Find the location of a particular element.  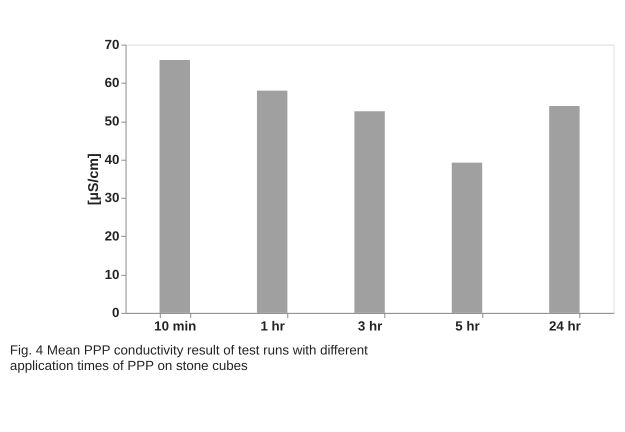

y-tick-label: 40 is located at coordinates (112, 159).